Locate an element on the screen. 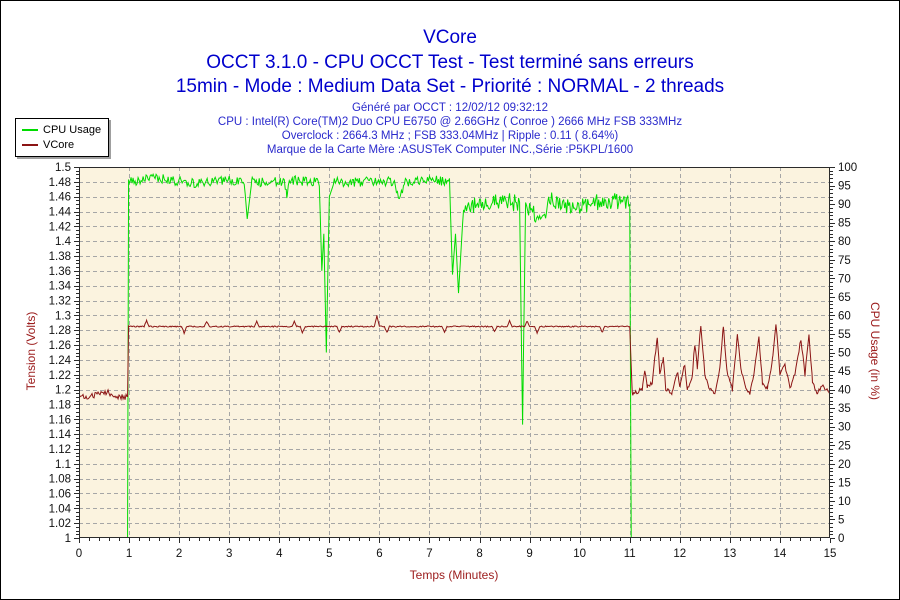 This screenshot has width=900, height=600. svg-text: 1.28 is located at coordinates (60, 331).